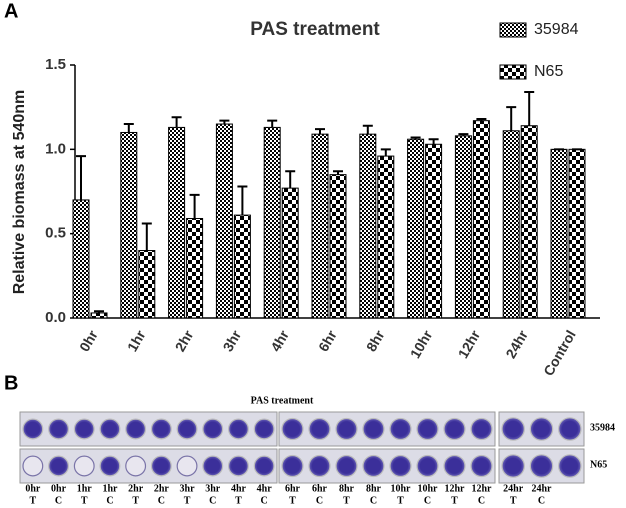  Describe the element at coordinates (548, 71) in the screenshot. I see `legend-label: N65` at that location.